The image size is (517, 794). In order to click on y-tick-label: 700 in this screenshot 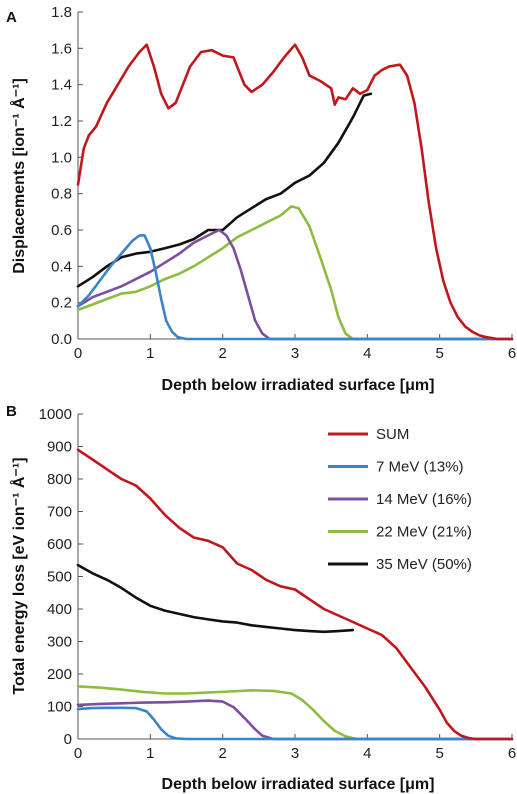, I will do `click(59, 512)`.